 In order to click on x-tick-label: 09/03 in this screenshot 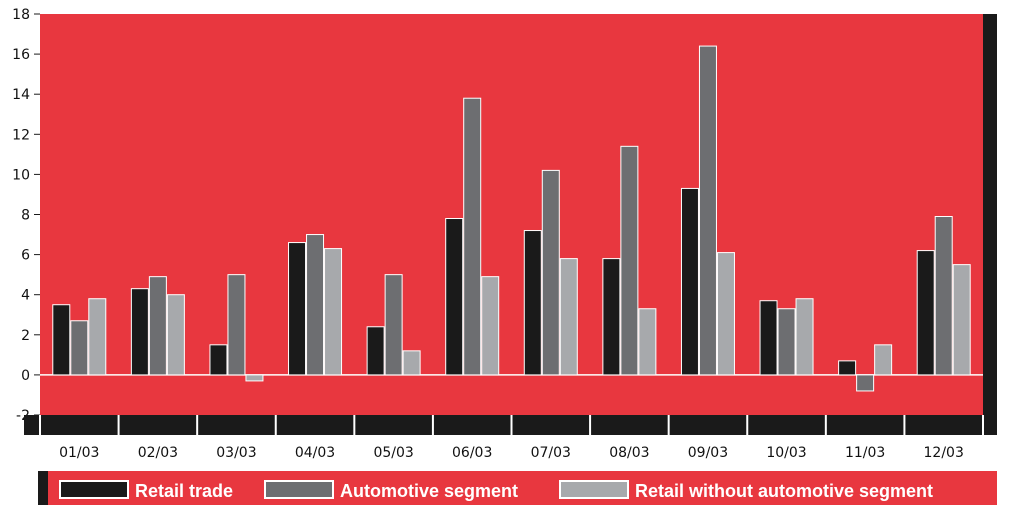, I will do `click(708, 453)`.